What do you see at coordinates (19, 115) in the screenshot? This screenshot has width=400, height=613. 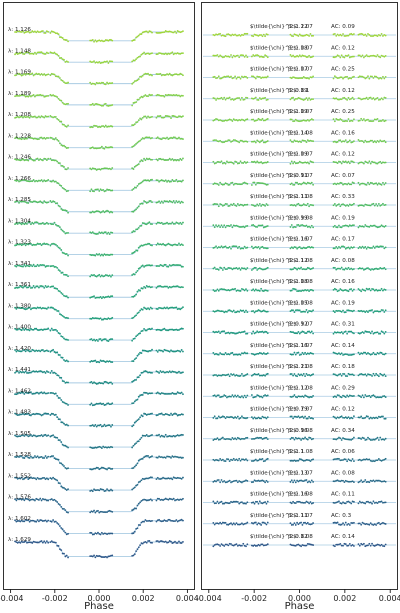 I see `wavelength-label: λ: 1.208` at bounding box center [19, 115].